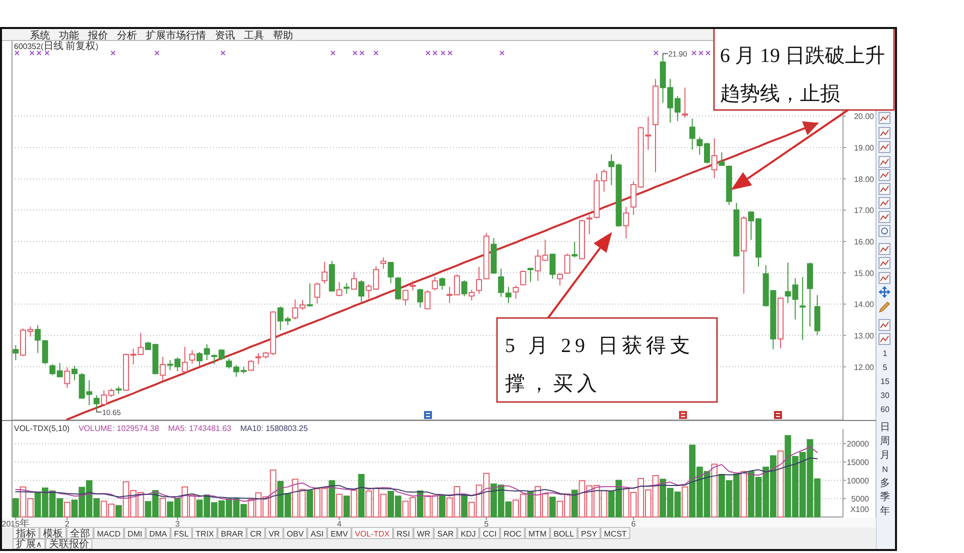 This screenshot has height=553, width=964. I want to click on y-tick-label: 20.00, so click(864, 117).